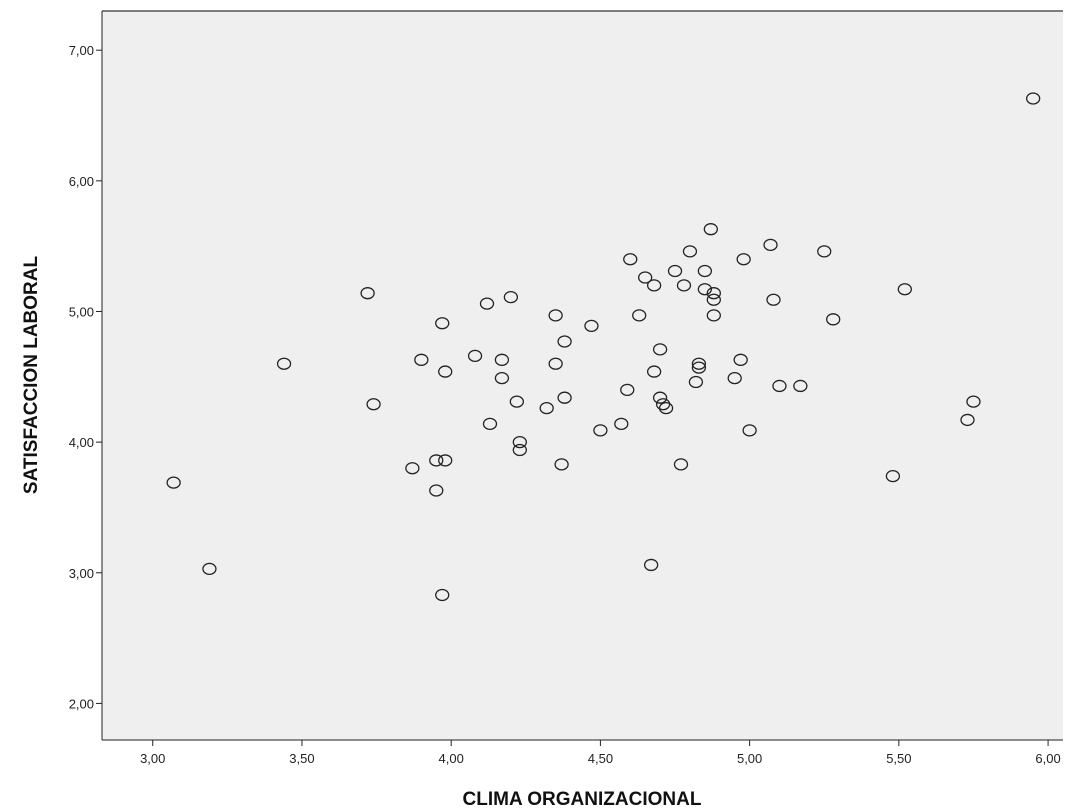 Image resolution: width=1066 pixels, height=812 pixels. Describe the element at coordinates (898, 758) in the screenshot. I see `x-tick-label: 5,50` at that location.